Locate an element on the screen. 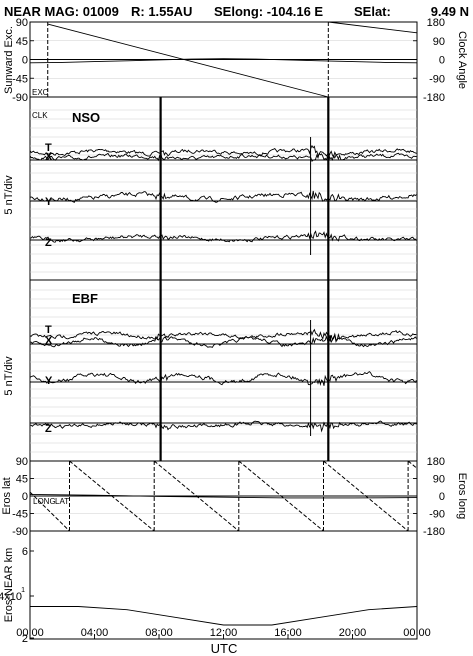 The width and height of the screenshot is (473, 656). eros-y2label: Eros long is located at coordinates (462, 496).